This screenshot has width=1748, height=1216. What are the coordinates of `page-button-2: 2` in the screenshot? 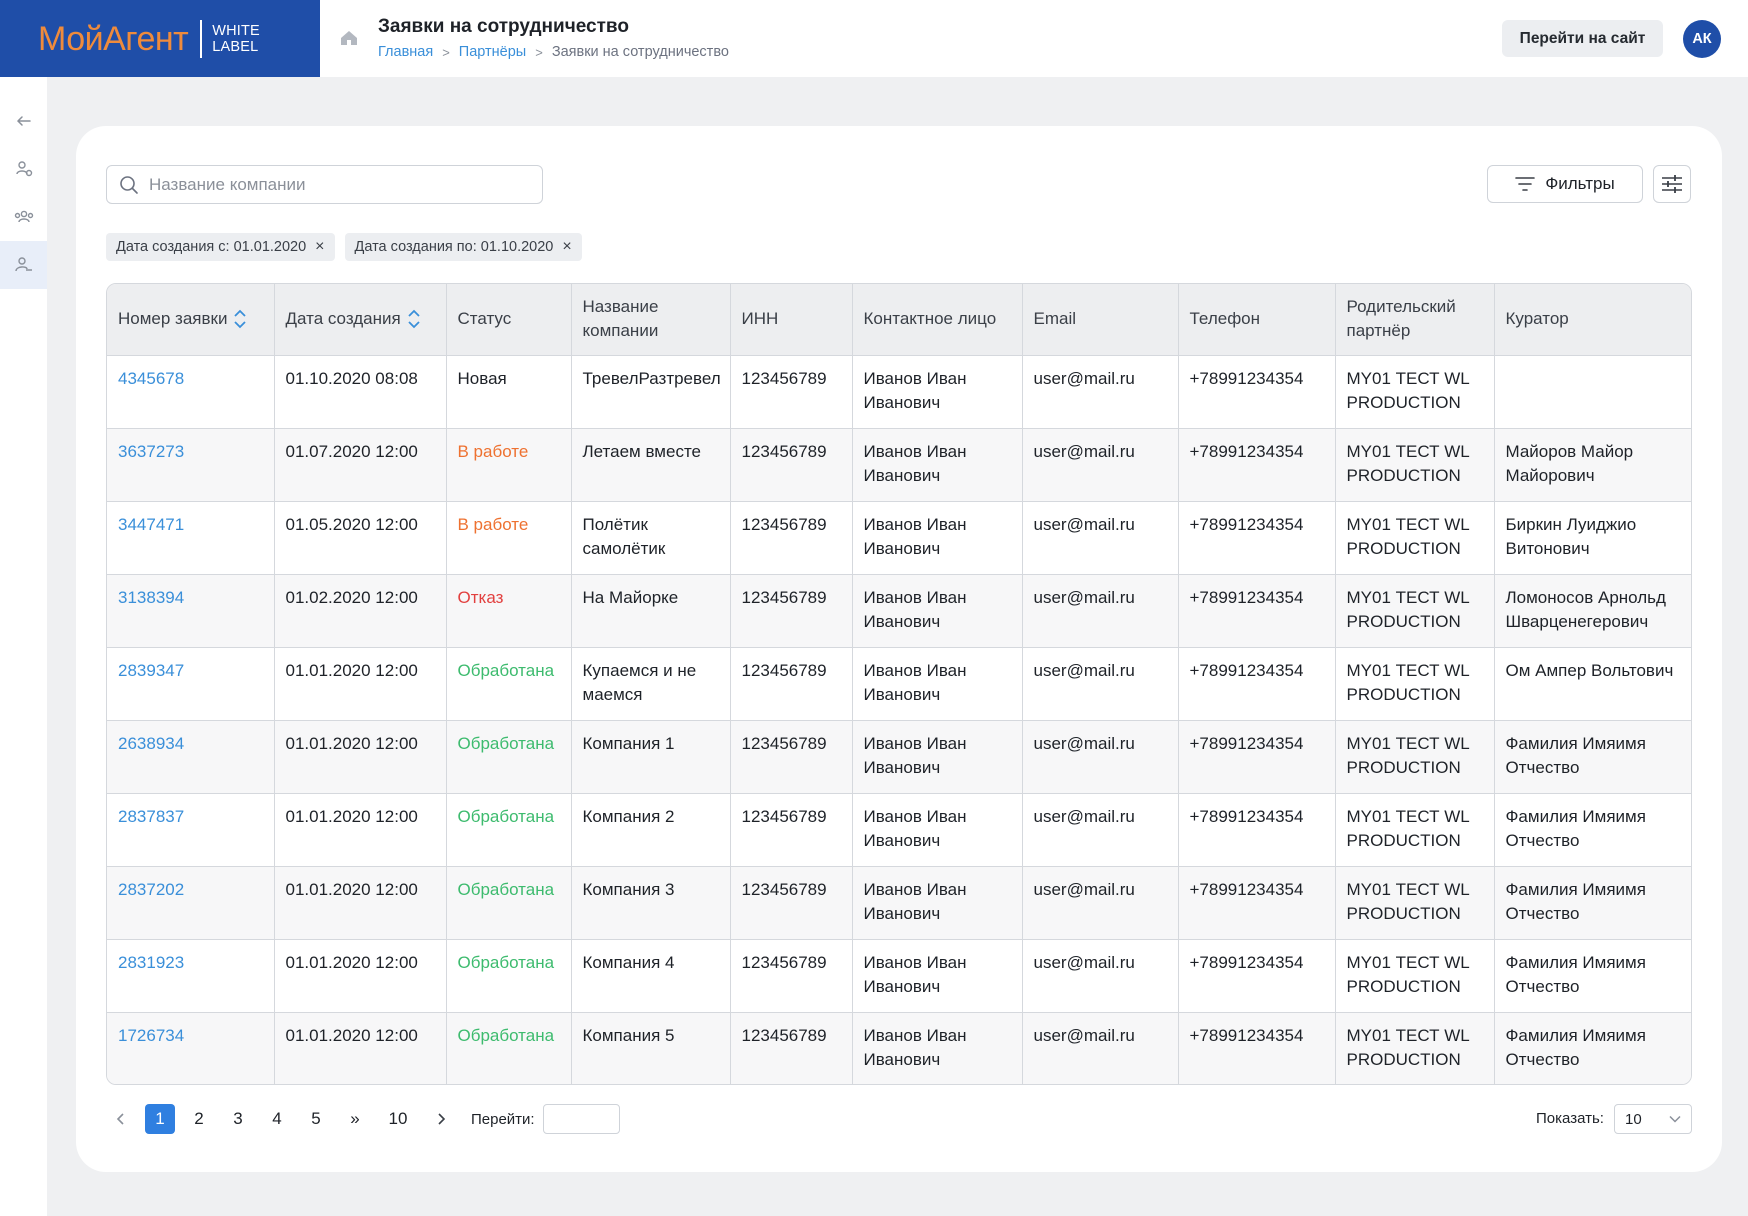 It's located at (199, 1118).